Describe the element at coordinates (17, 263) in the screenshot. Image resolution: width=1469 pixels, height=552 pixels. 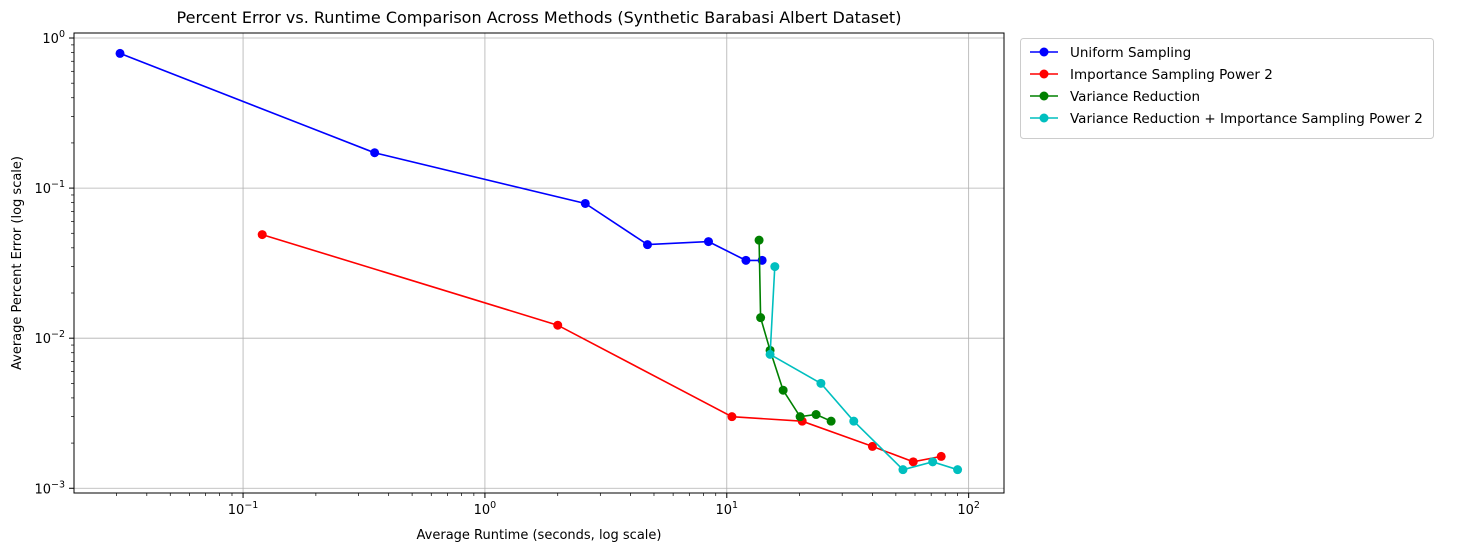
I see `y-axis-label: Average Percent Error (log scale)` at that location.